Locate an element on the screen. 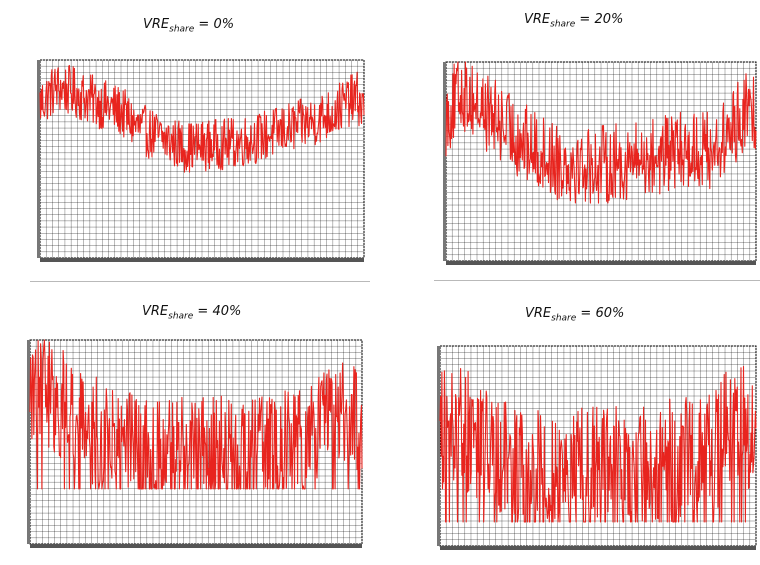 The height and width of the screenshot is (565, 760). panel-2-title-suffix: = 40% is located at coordinates (217, 311).